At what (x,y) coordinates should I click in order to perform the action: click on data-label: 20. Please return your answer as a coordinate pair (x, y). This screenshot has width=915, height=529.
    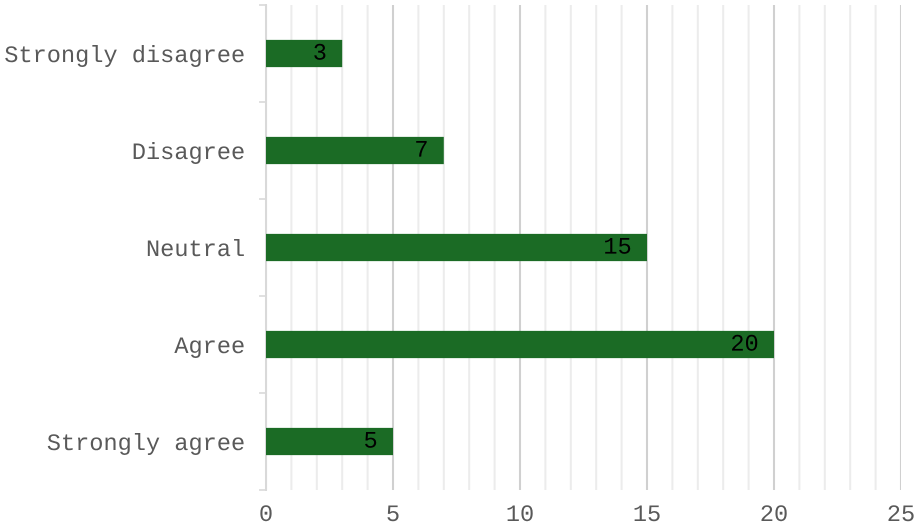
    Looking at the image, I should click on (745, 342).